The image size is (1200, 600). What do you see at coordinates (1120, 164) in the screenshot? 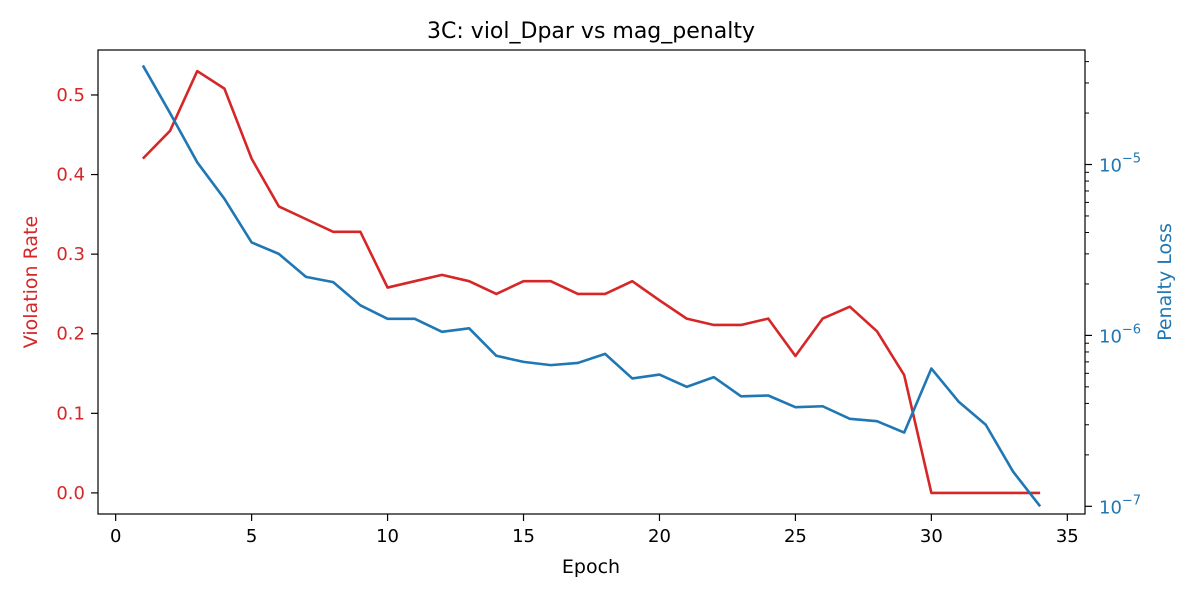
I see `y-right-tick-label: 10⁻⁵` at bounding box center [1120, 164].